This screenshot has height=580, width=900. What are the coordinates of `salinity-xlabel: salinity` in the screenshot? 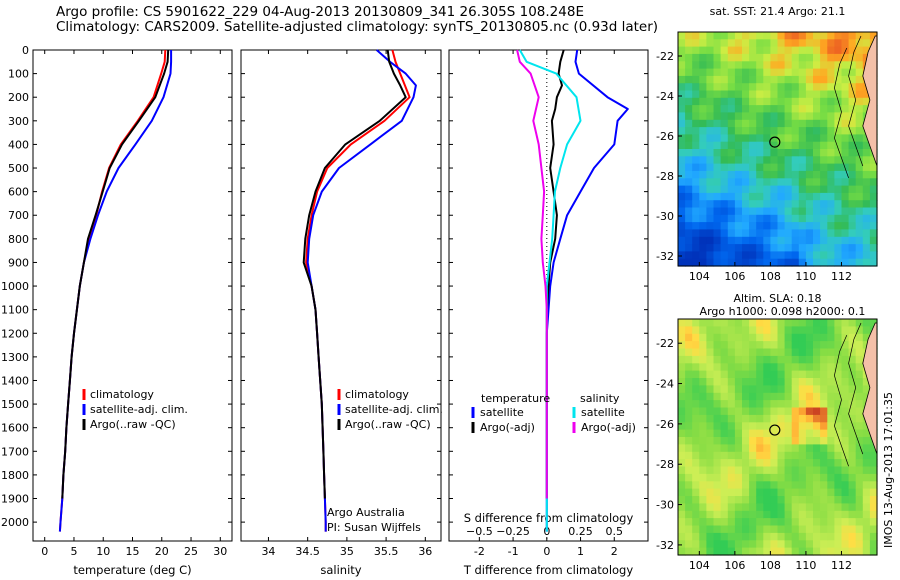 It's located at (340, 570).